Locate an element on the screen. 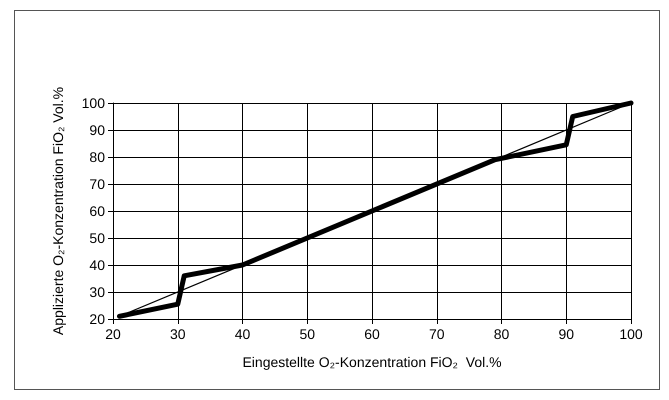 The width and height of the screenshot is (669, 400). x-tick-label: 100 is located at coordinates (631, 334).